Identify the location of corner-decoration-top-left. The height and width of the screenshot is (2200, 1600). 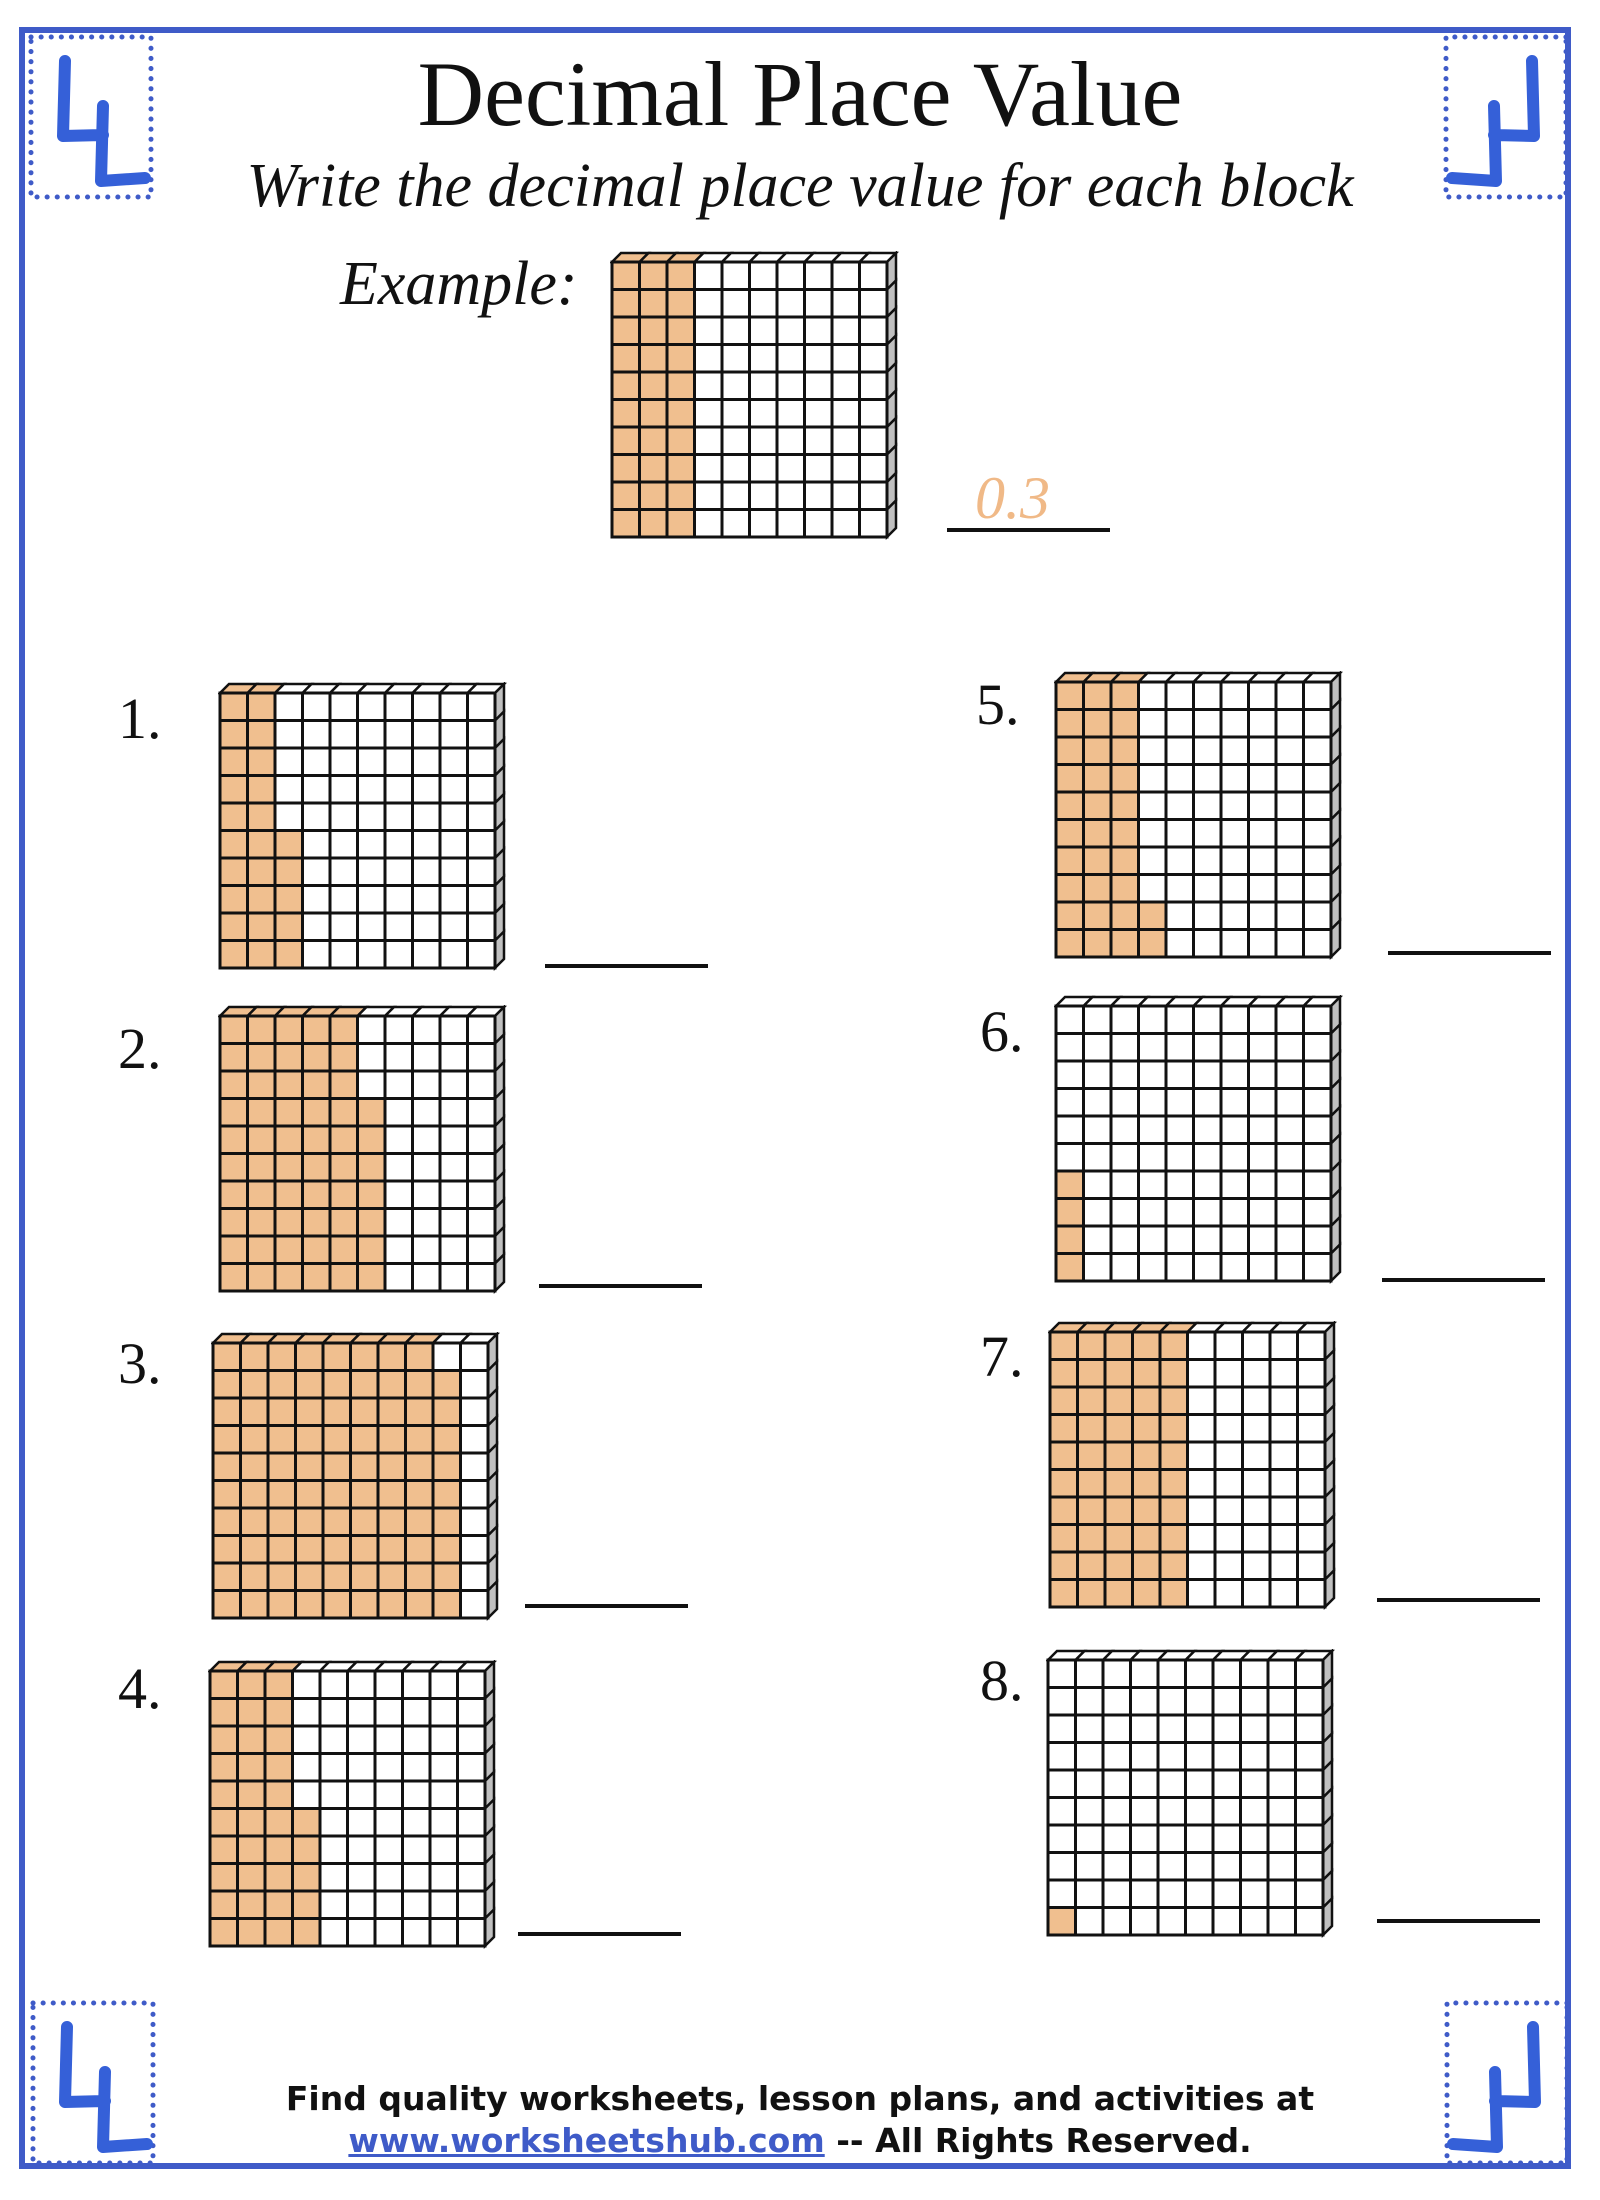
(91, 117).